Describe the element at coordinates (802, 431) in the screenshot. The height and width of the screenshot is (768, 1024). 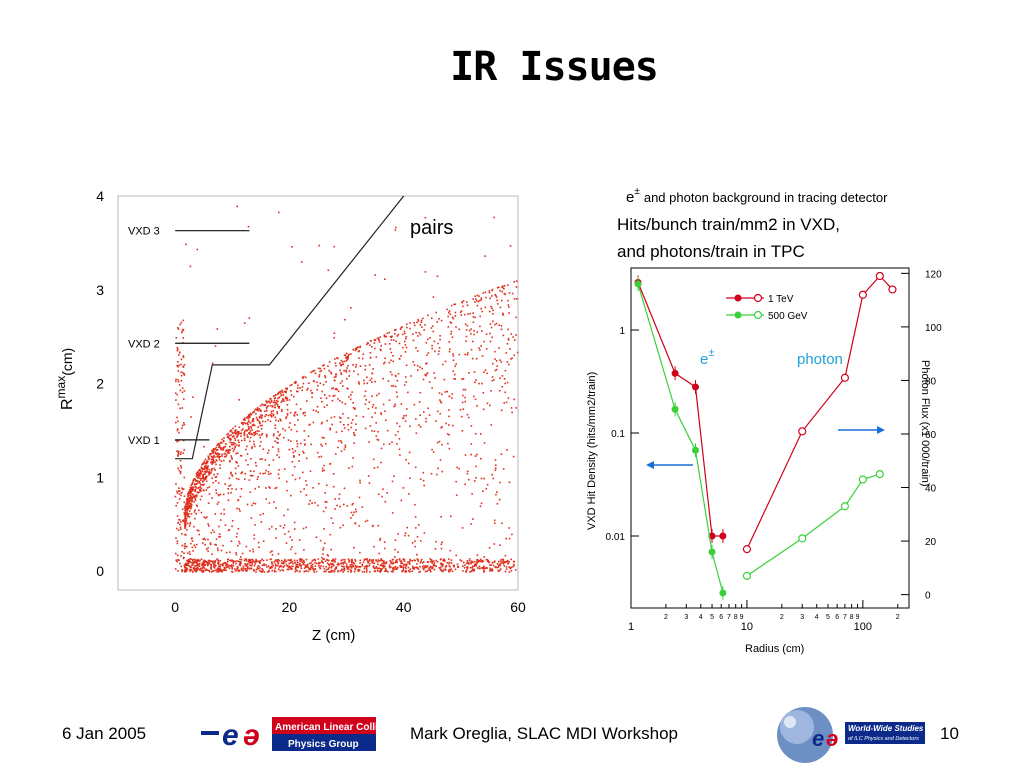
I see `series-point` at that location.